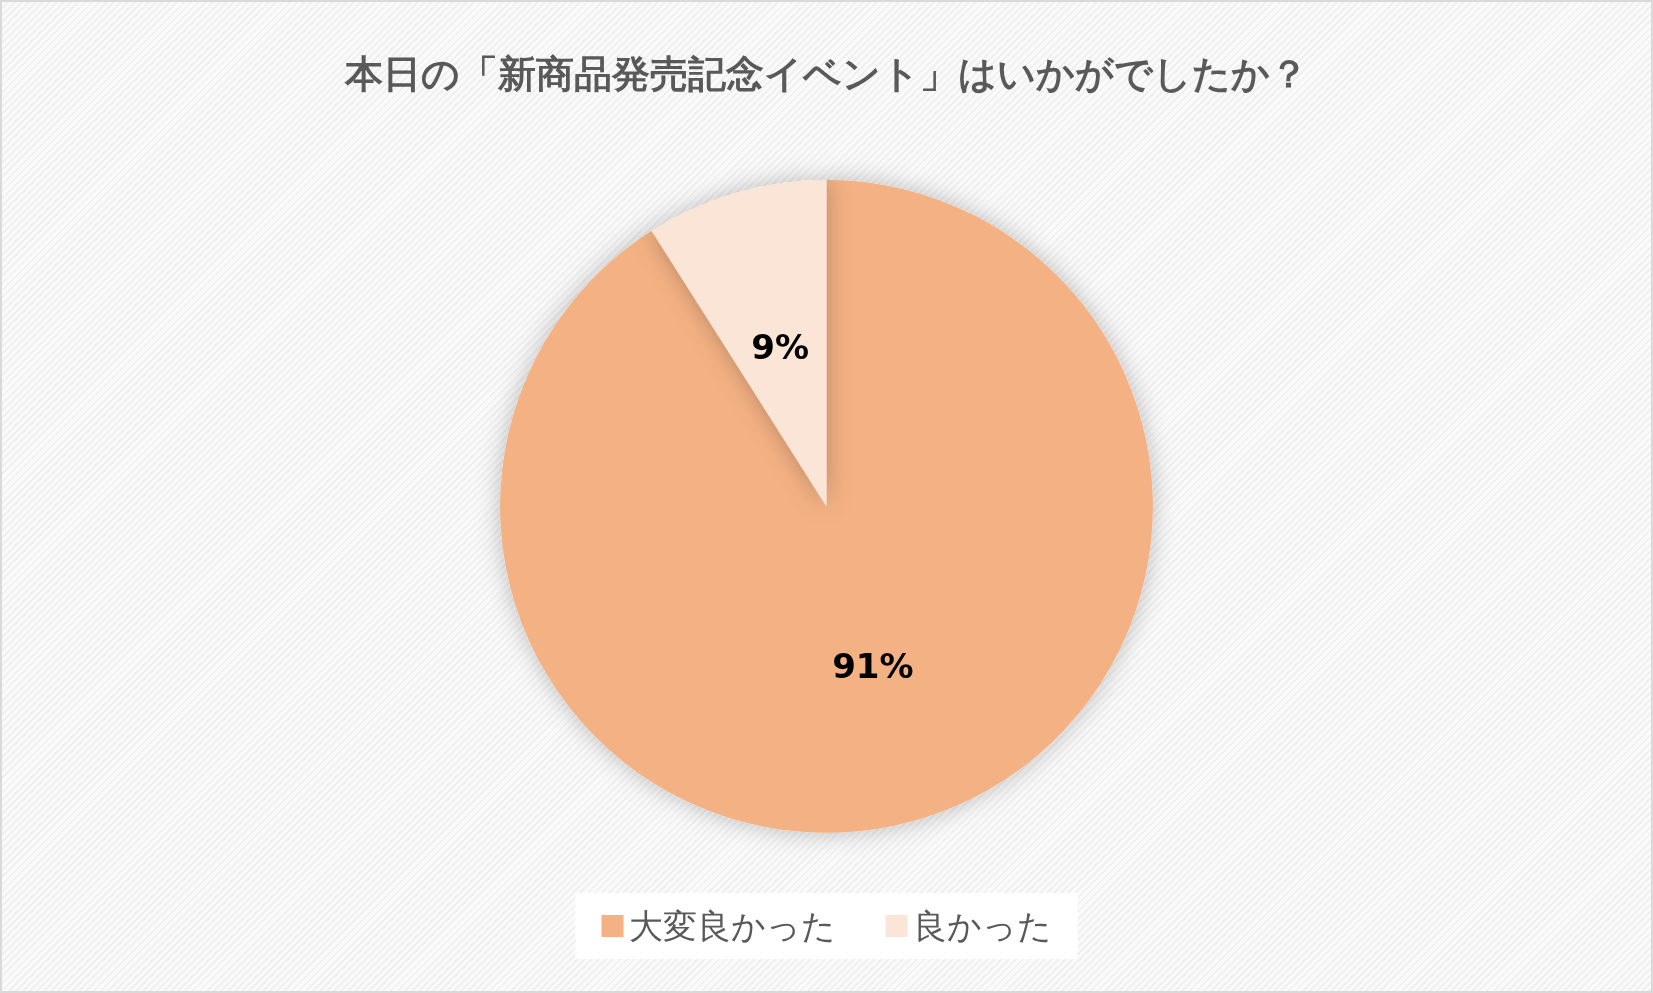 Image resolution: width=1653 pixels, height=993 pixels. Describe the element at coordinates (873, 665) in the screenshot. I see `data-label: 91%` at that location.